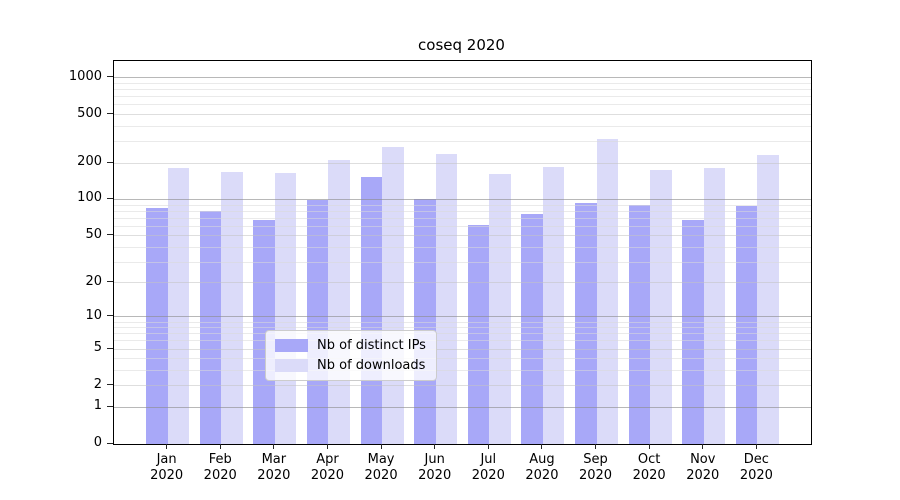 The width and height of the screenshot is (900, 500). I want to click on x-tick-label: Aug 2020, so click(542, 467).